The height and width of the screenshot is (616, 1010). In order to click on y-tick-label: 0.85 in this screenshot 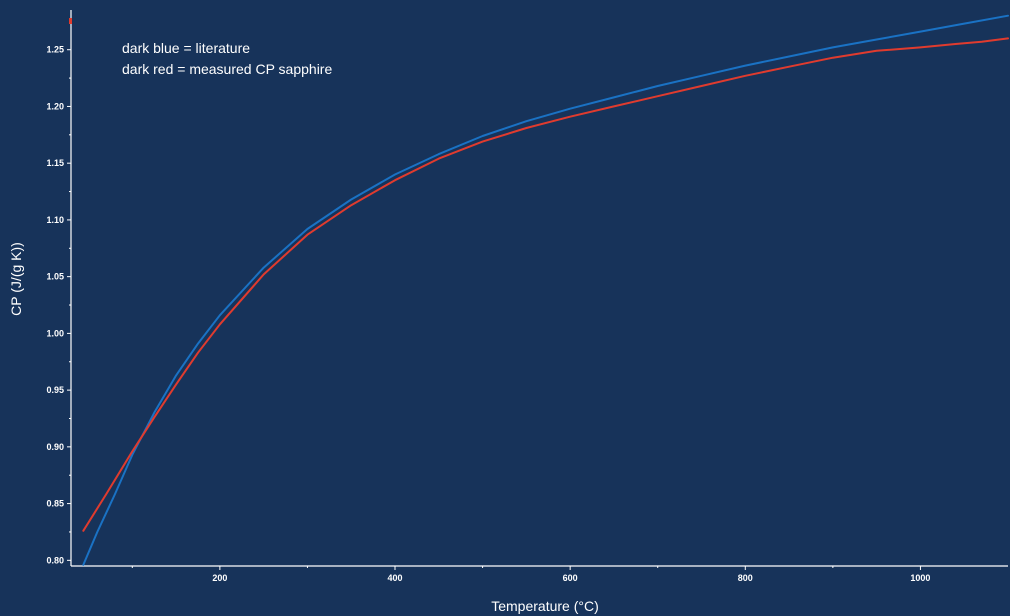, I will do `click(55, 504)`.